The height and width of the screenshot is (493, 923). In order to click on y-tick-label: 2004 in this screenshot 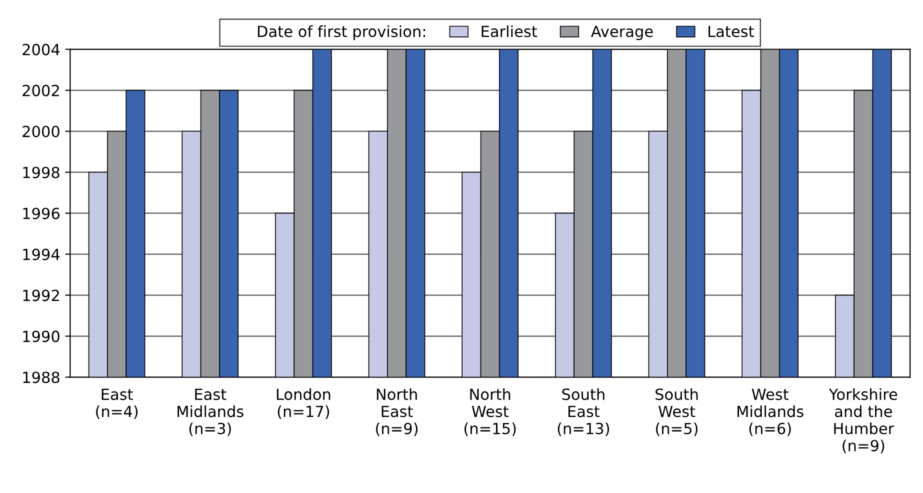, I will do `click(41, 50)`.